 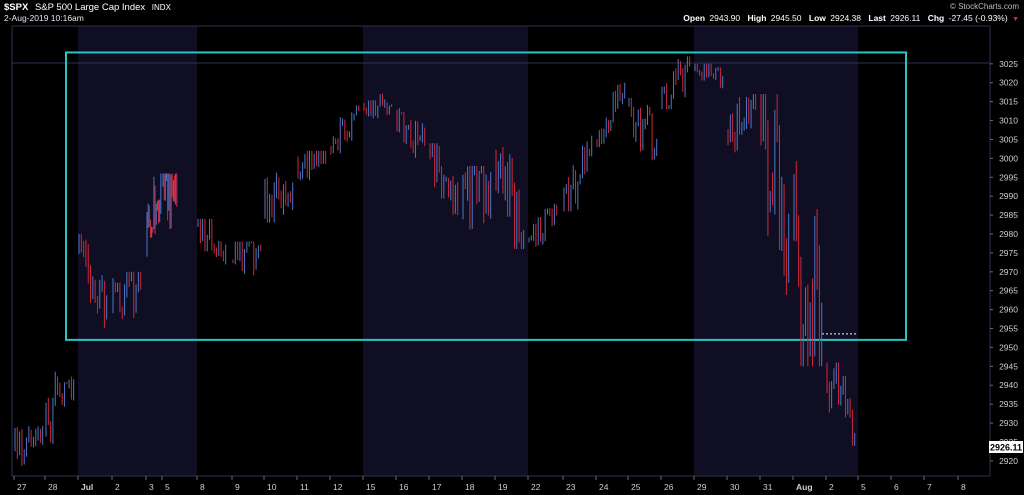 What do you see at coordinates (437, 487) in the screenshot?
I see `x-tick-label-13: 17` at bounding box center [437, 487].